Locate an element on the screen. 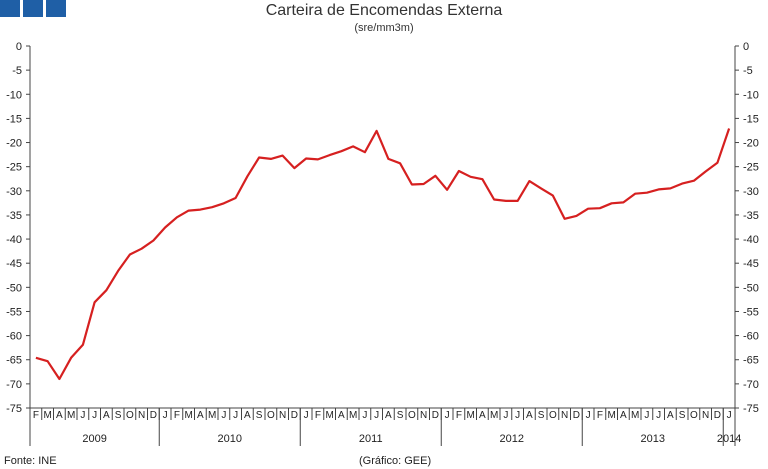 This screenshot has height=469, width=768. y-tick-label-left: -10 is located at coordinates (14, 95).